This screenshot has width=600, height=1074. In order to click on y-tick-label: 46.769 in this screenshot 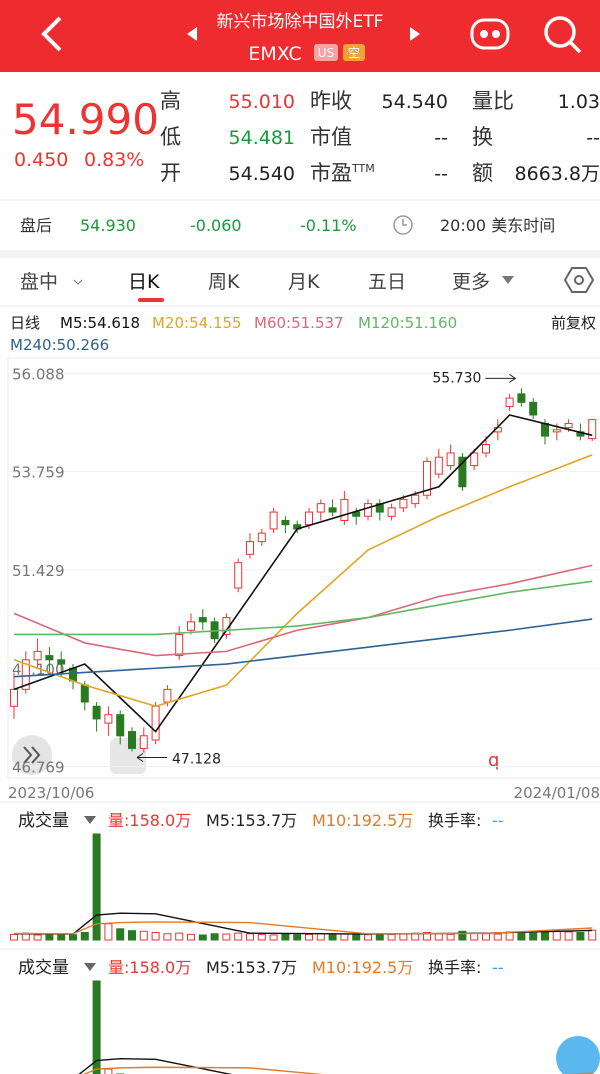, I will do `click(38, 768)`.